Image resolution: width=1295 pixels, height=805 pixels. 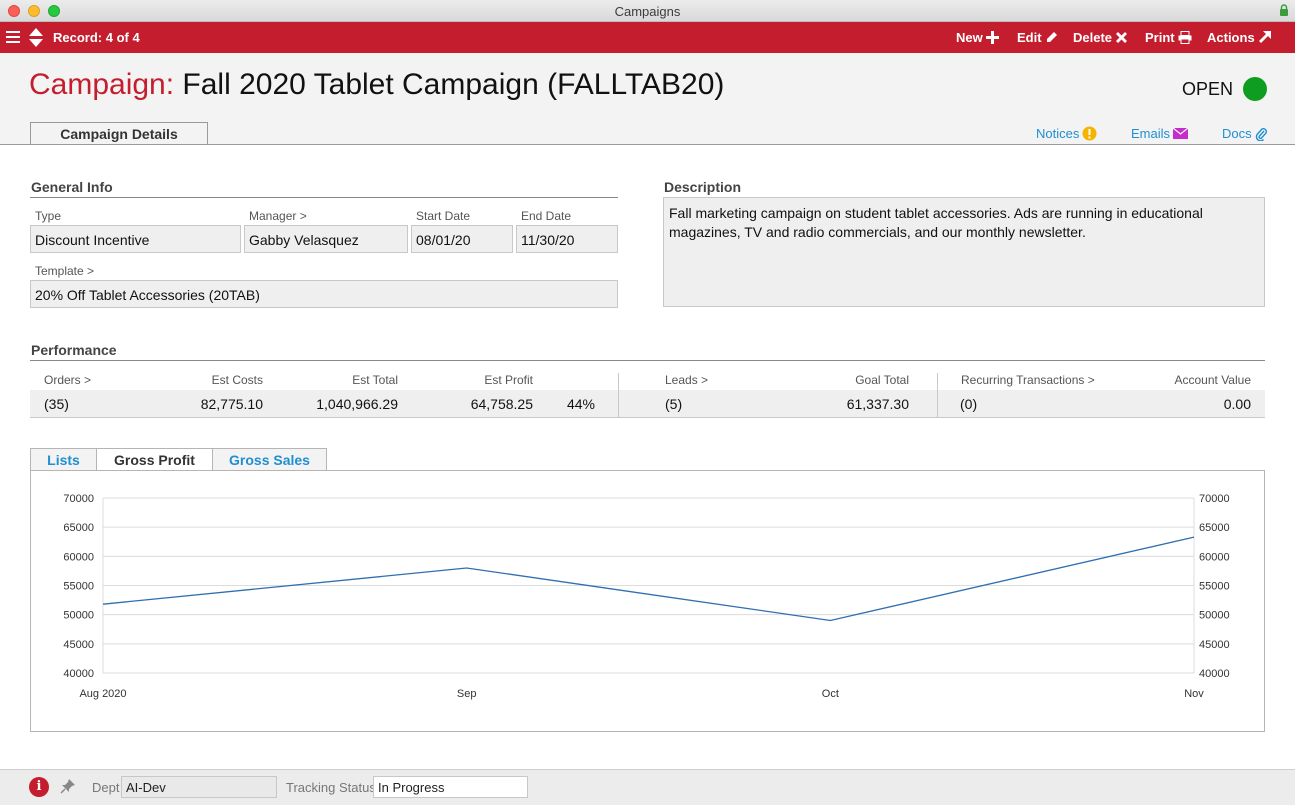 What do you see at coordinates (78, 528) in the screenshot?
I see `y-tick-label-left: 65000` at bounding box center [78, 528].